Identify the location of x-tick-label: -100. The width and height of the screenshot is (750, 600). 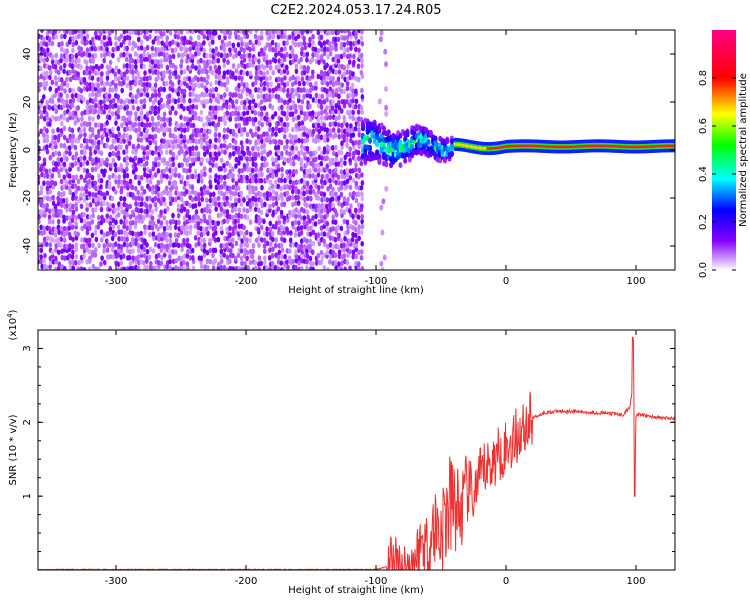
(376, 581).